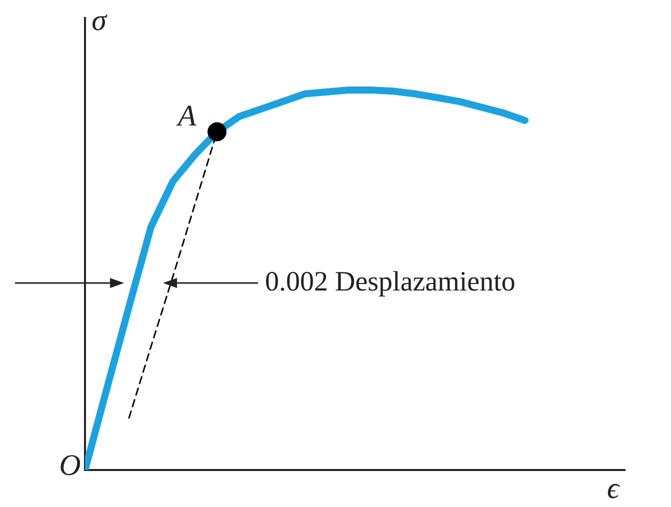  Describe the element at coordinates (100, 20) in the screenshot. I see `y-axis-title: σ` at that location.